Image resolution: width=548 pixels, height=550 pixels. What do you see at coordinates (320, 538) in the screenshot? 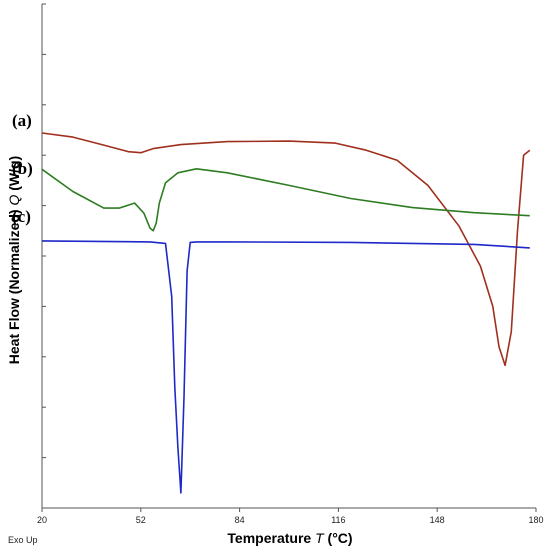
I see `x-axis-symbol: T` at bounding box center [320, 538].